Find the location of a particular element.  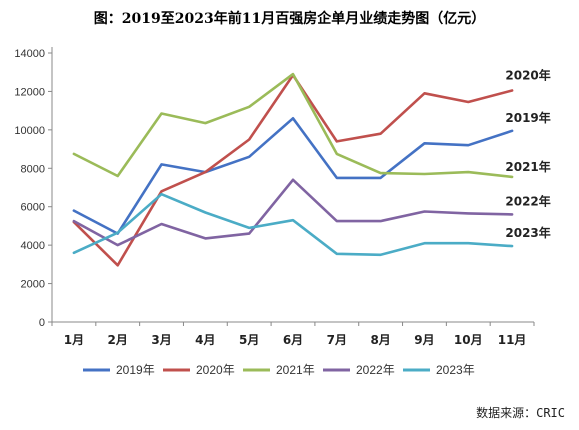

y-tick-label: 6000 is located at coordinates (33, 208).